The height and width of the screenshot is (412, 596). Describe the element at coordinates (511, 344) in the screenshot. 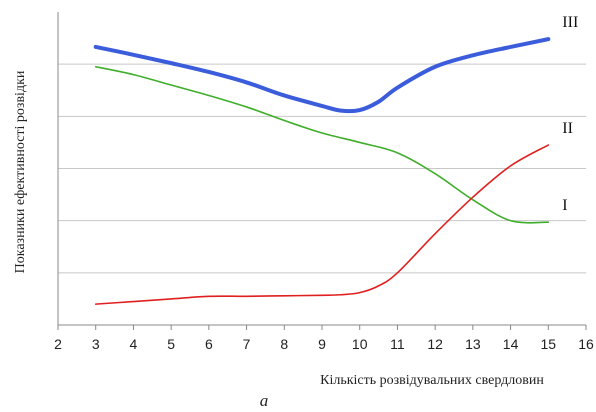

I see `x-tick-label: 14` at that location.